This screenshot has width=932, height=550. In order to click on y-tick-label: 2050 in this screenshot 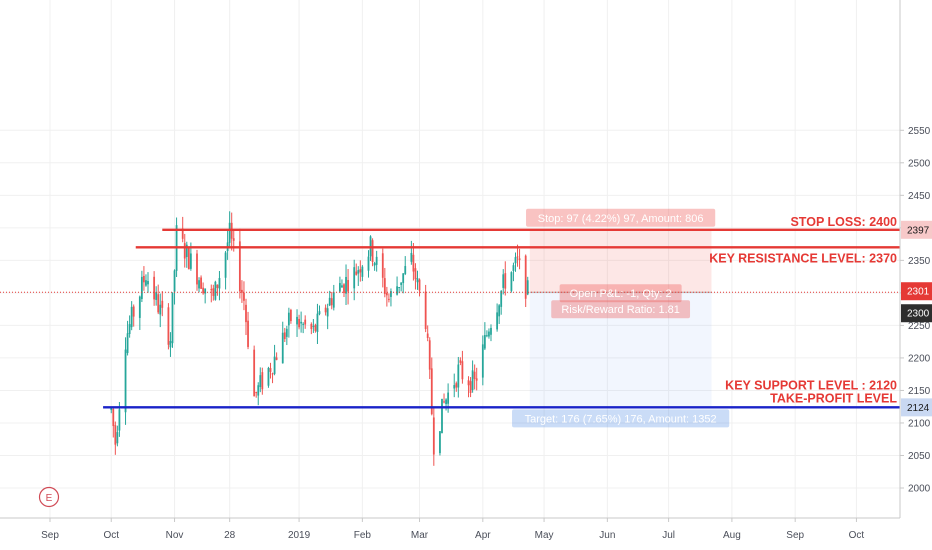, I will do `click(919, 456)`.